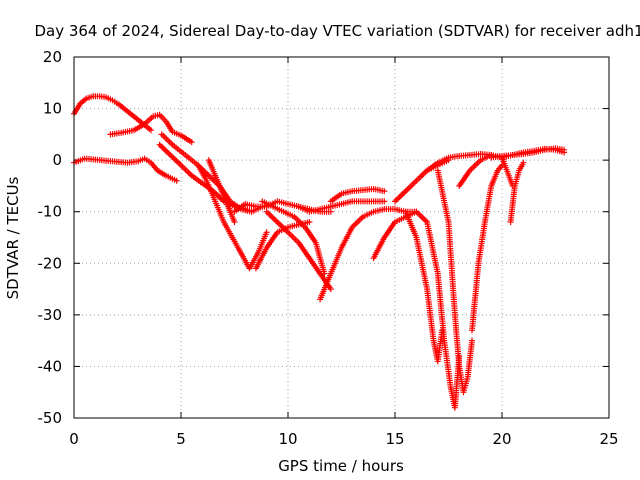 Image resolution: width=640 pixels, height=480 pixels. Describe the element at coordinates (608, 439) in the screenshot. I see `x-tick-label: 25` at that location.